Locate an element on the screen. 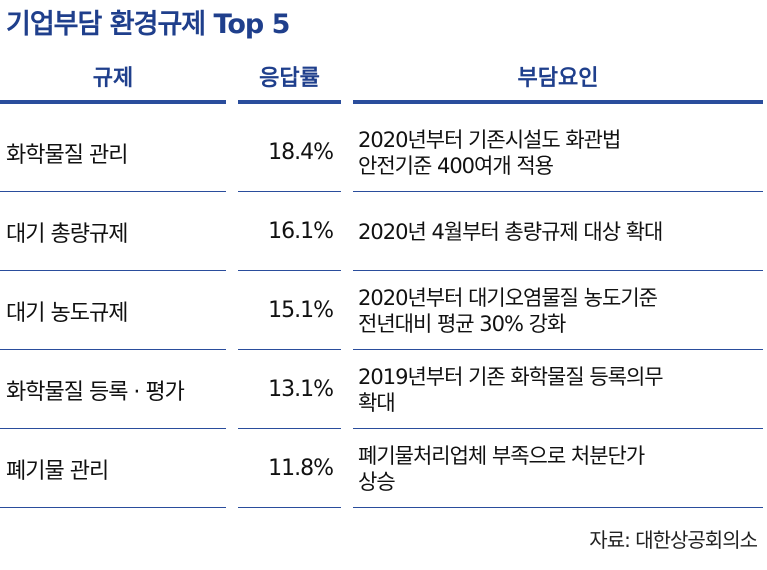  header-regulation: 규제 is located at coordinates (113, 82).